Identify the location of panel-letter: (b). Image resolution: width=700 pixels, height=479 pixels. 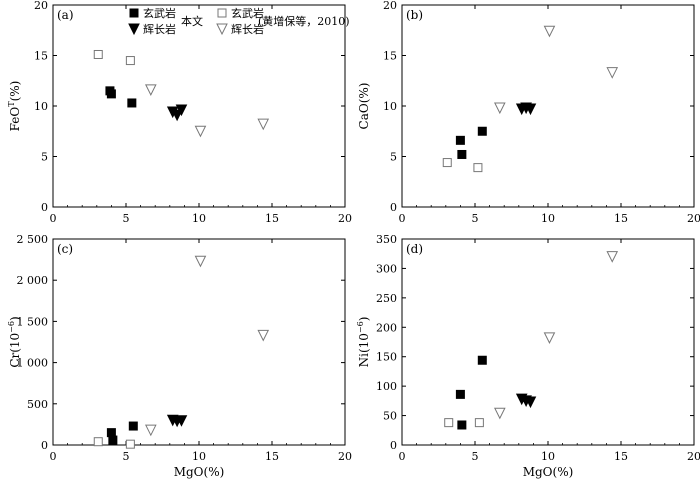
(414, 15).